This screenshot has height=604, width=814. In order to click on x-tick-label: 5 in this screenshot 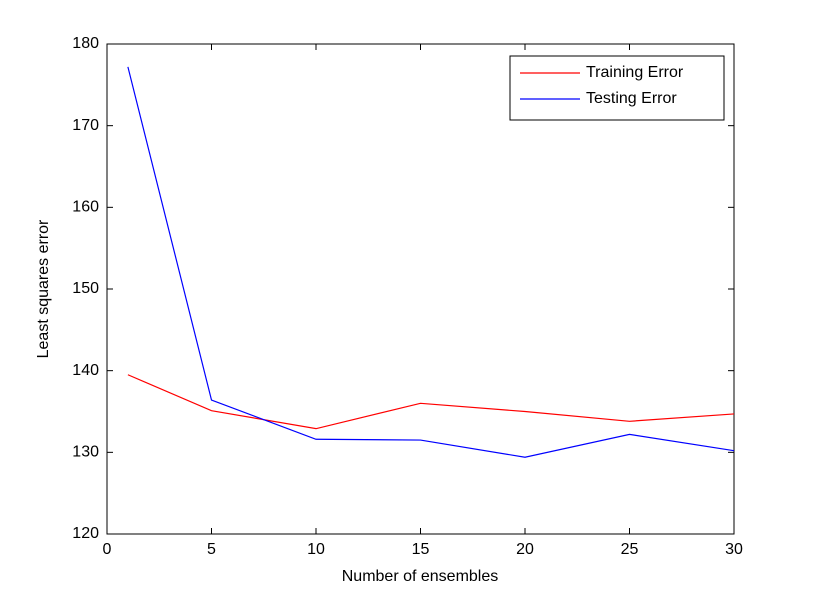, I will do `click(211, 549)`.